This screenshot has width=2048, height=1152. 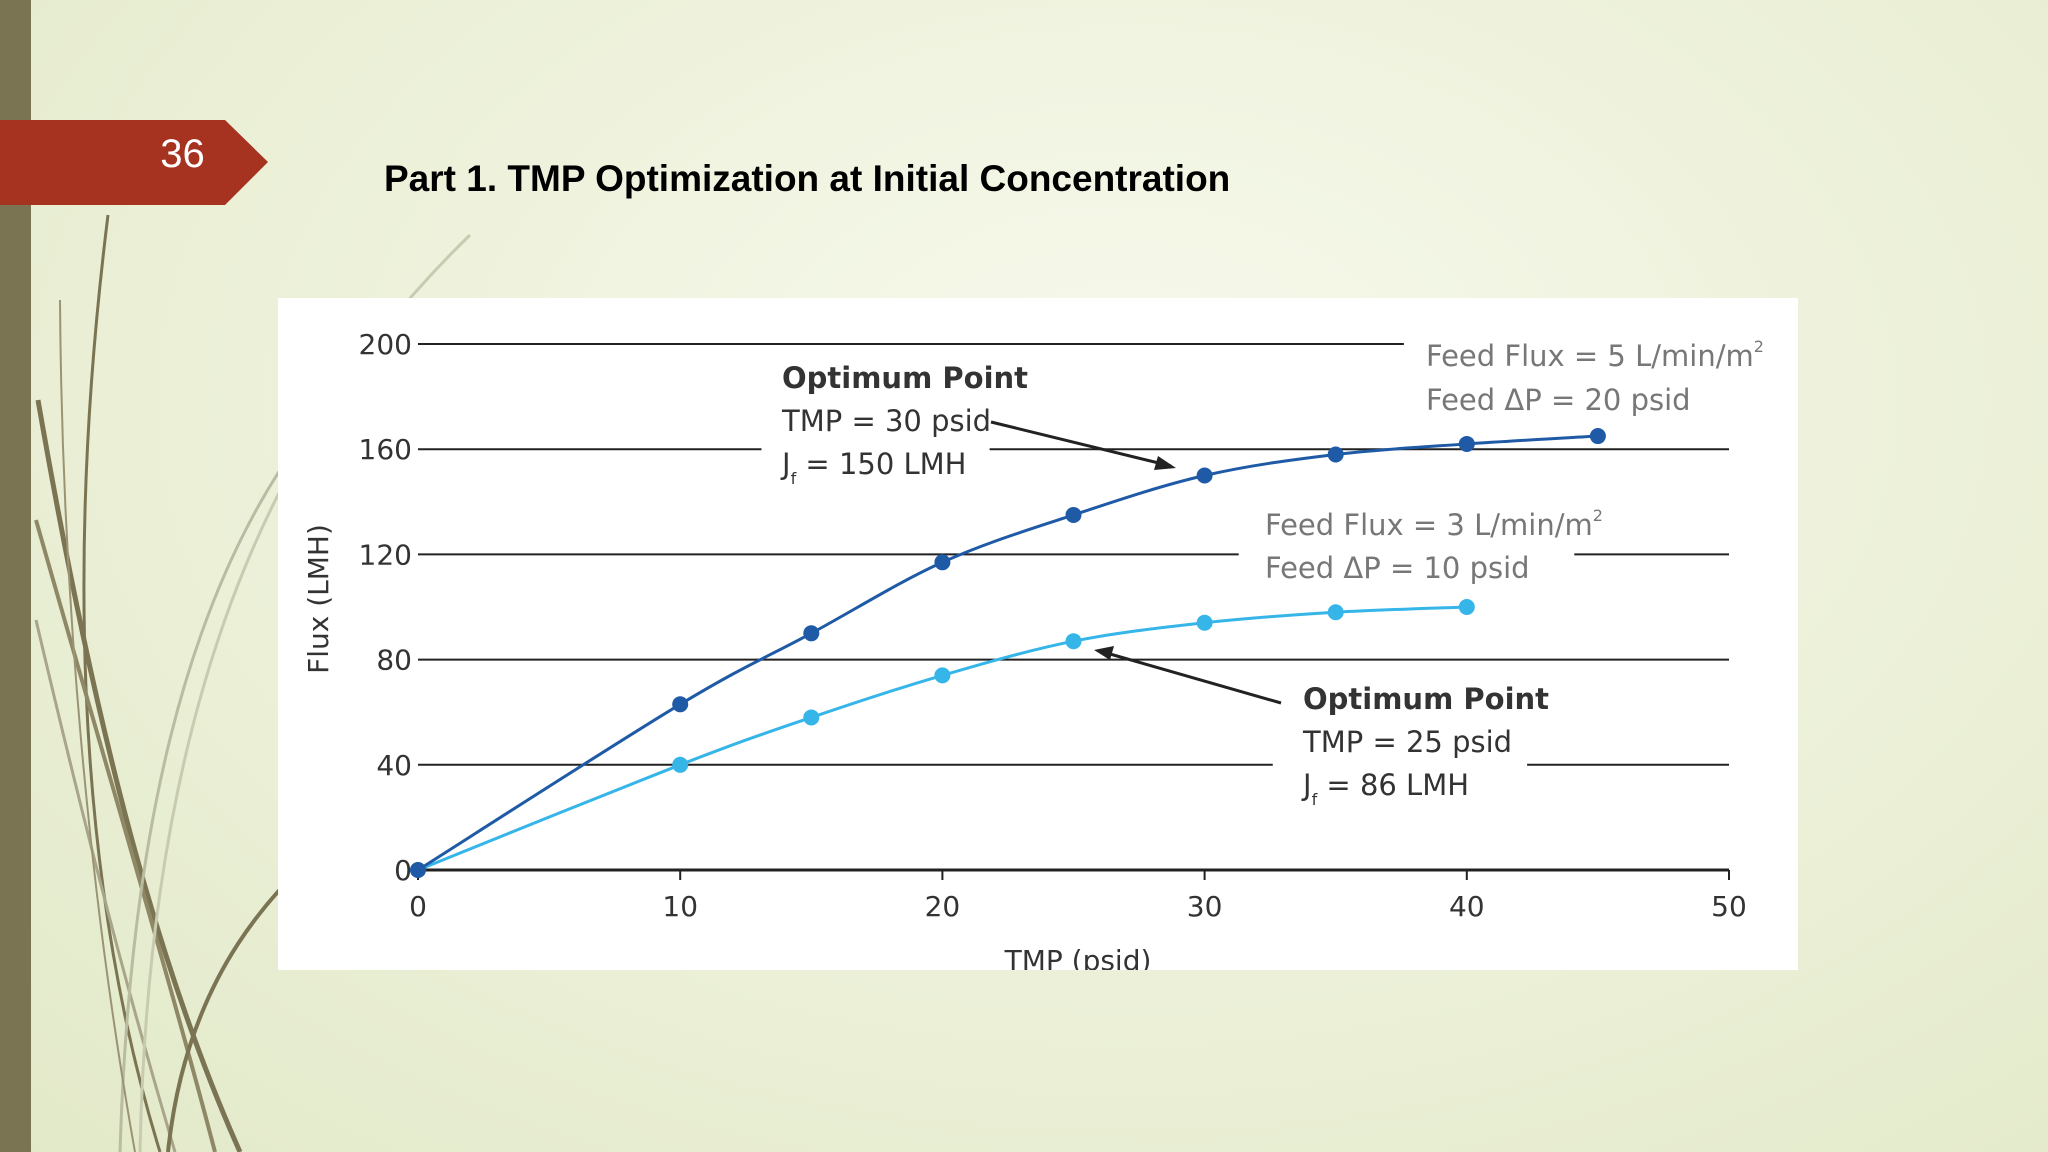 I want to click on optimum-point-high-jf: Jf = 150 LMH, so click(x=873, y=467).